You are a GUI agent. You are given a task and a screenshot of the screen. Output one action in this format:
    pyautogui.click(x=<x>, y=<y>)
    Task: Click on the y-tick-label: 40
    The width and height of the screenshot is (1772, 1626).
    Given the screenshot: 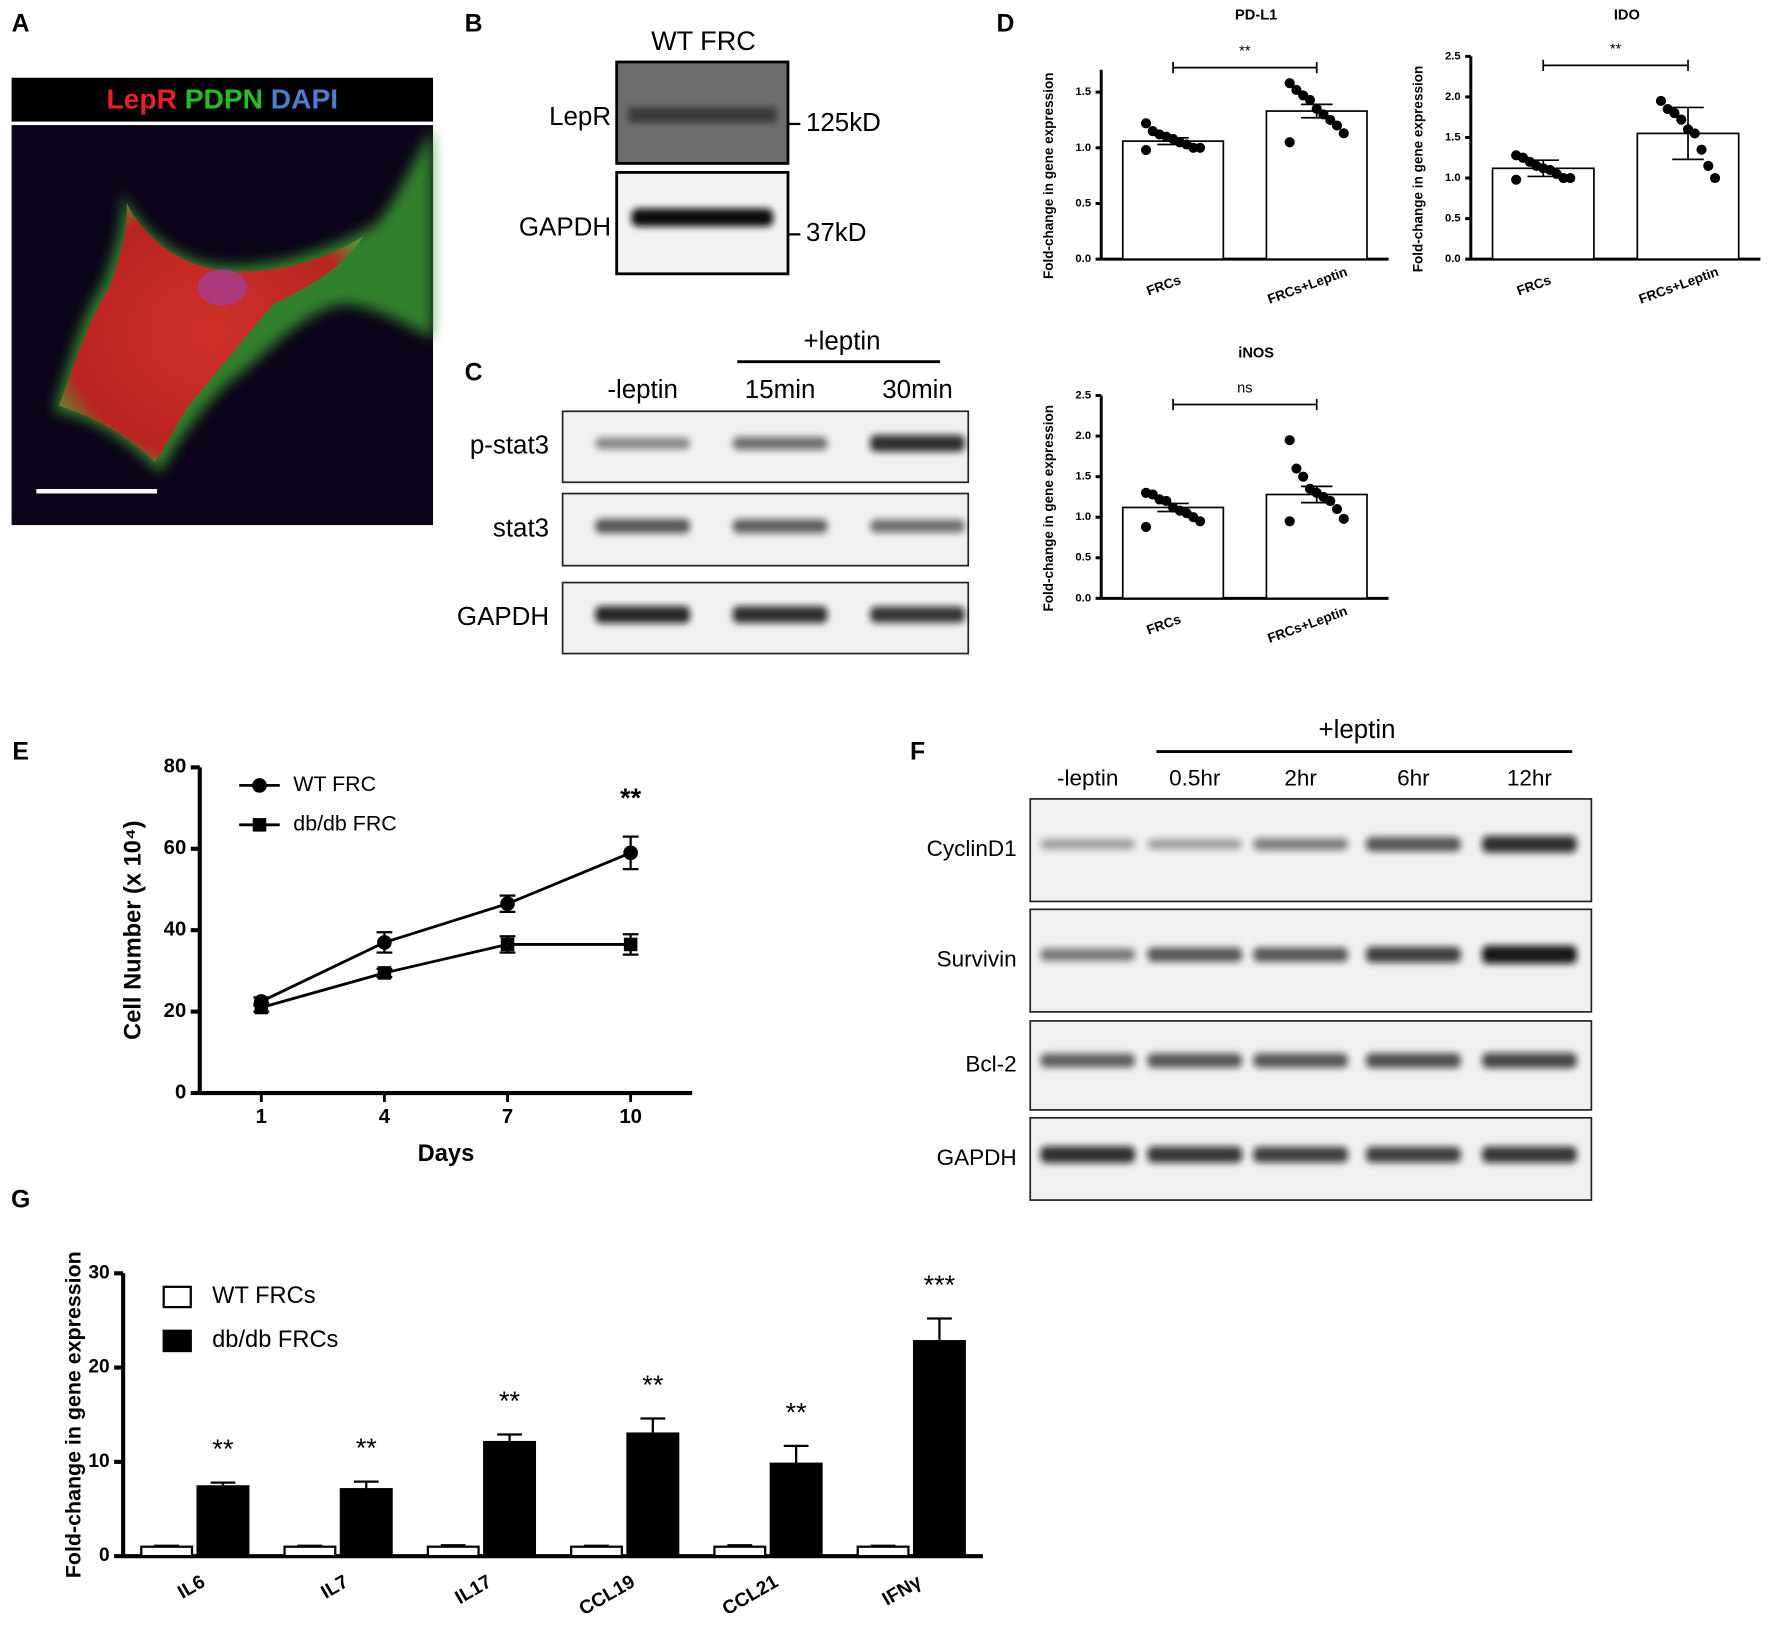 What is the action you would take?
    pyautogui.click(x=175, y=930)
    